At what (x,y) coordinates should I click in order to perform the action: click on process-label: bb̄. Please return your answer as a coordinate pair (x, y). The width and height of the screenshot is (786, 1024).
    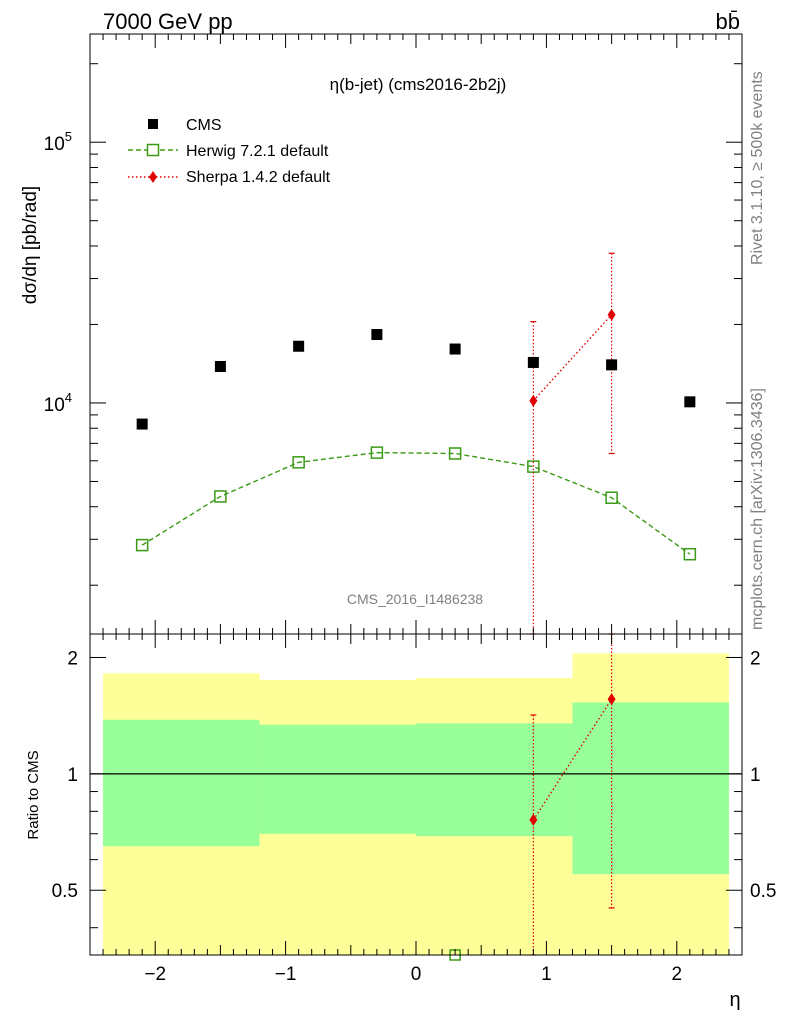
    Looking at the image, I should click on (728, 21).